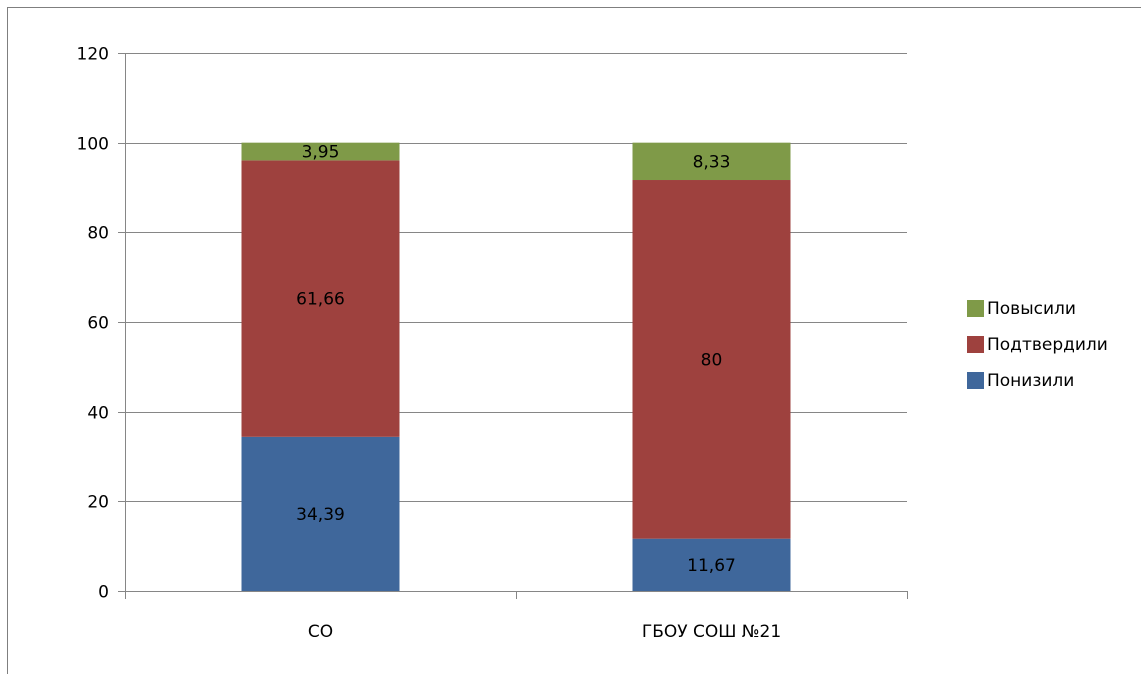  I want to click on x-category-label-1: ГБОУ СОШ №21, so click(711, 632).